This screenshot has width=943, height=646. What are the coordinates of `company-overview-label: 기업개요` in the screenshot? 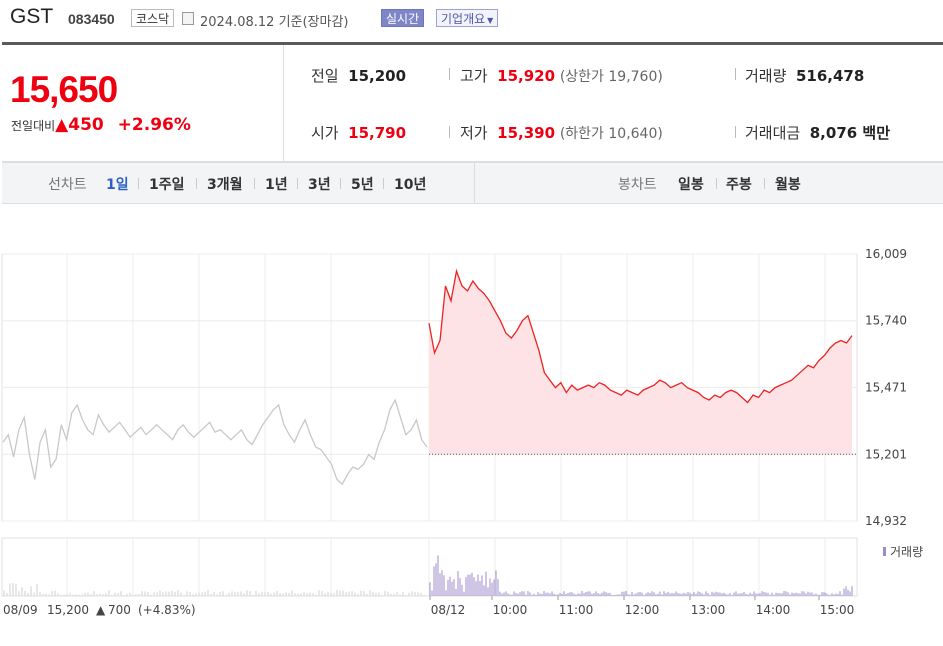 It's located at (463, 19).